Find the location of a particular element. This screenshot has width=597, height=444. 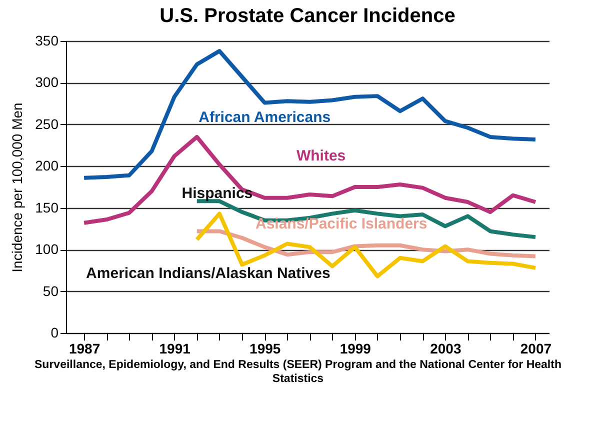

y-tick-label: 250 is located at coordinates (47, 124).